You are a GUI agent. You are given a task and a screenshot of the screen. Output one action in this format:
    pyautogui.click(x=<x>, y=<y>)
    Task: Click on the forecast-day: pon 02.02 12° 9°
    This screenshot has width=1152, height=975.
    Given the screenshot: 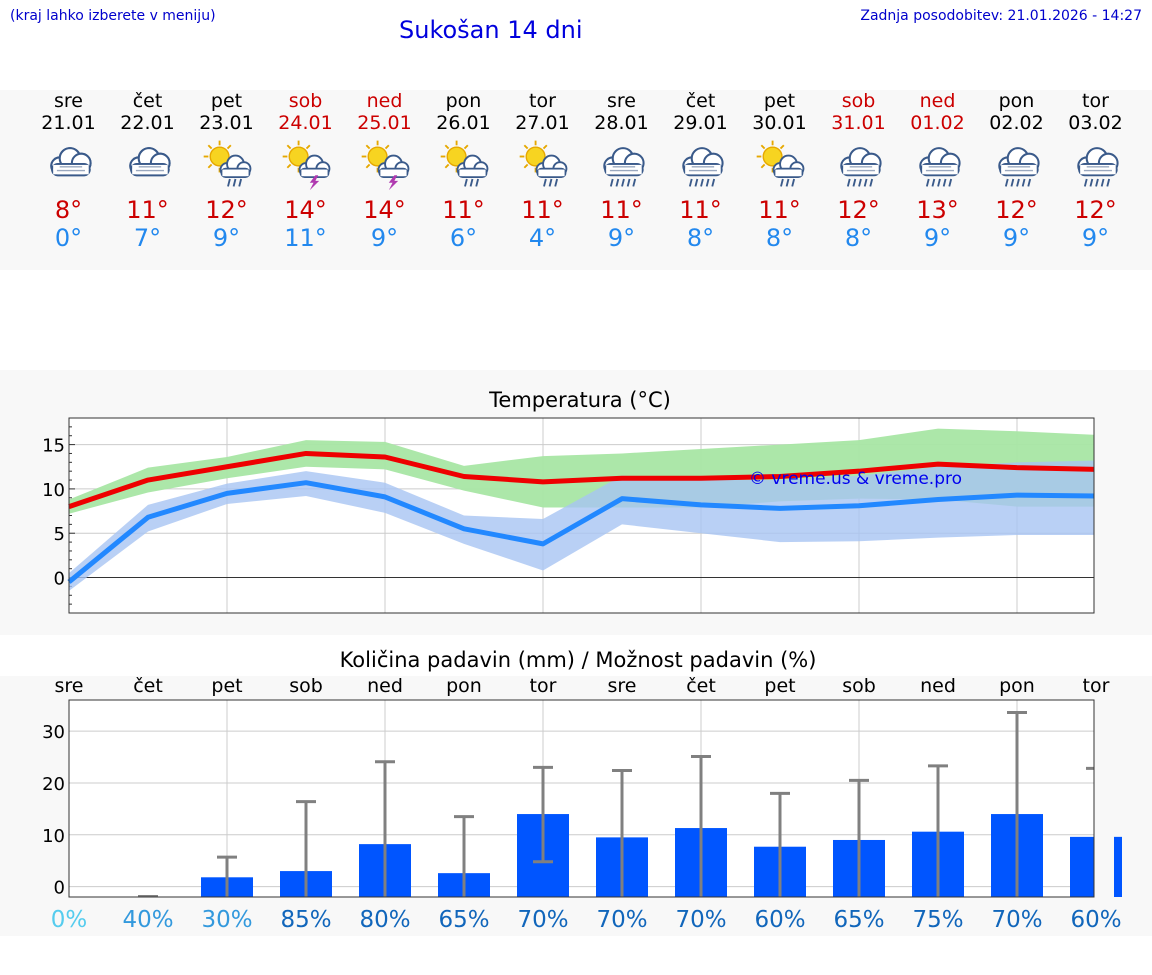 What is the action you would take?
    pyautogui.click(x=1016, y=180)
    